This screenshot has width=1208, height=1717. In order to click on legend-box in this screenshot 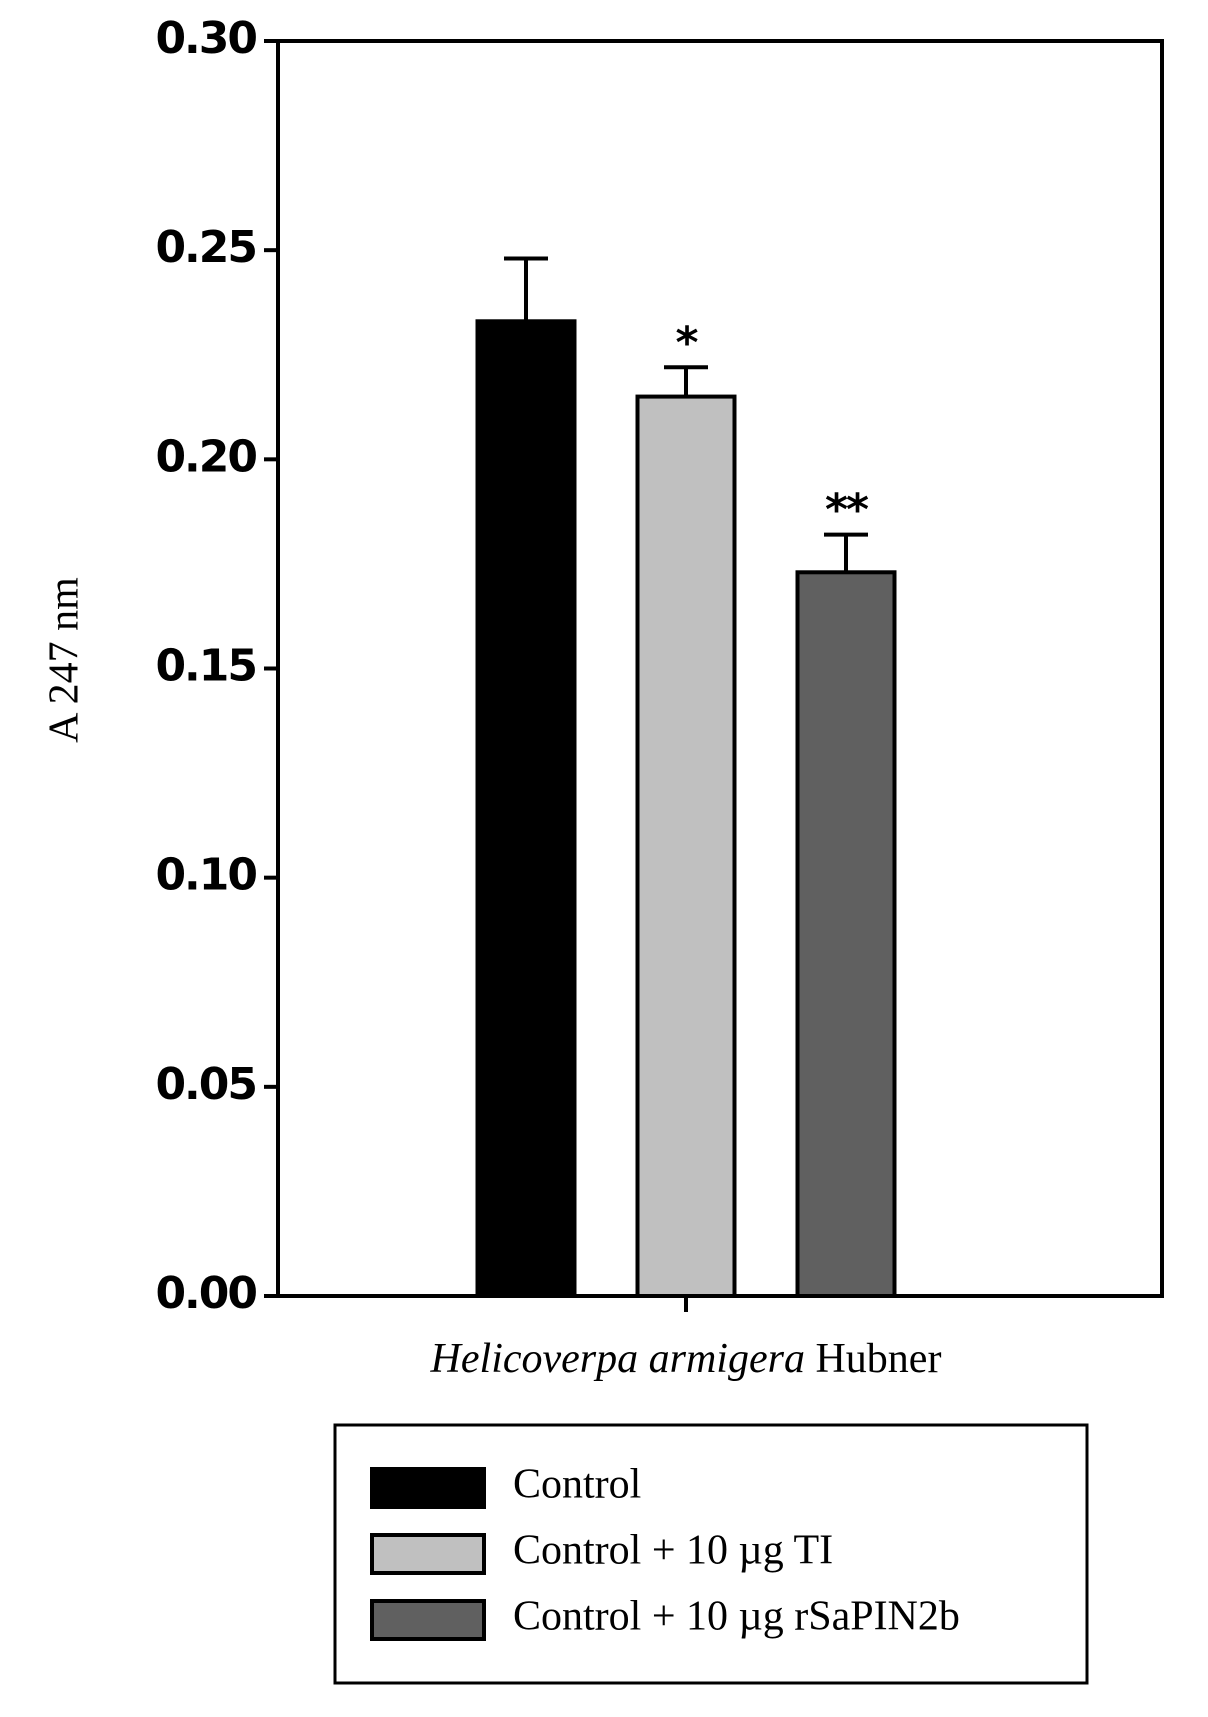, I will do `click(711, 1554)`.